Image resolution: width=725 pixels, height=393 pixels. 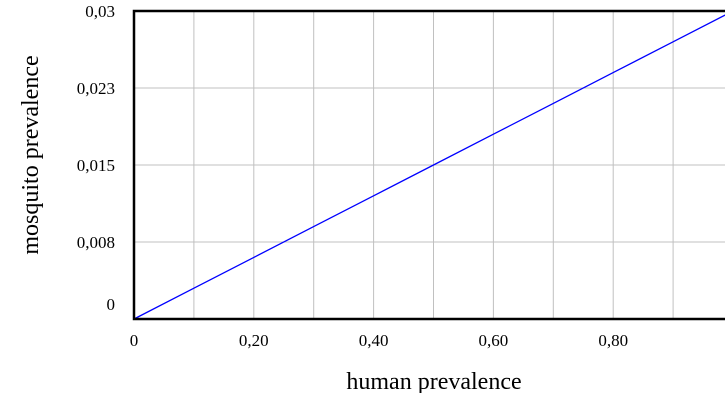 I want to click on x-tick-label: 0,40, so click(x=374, y=340).